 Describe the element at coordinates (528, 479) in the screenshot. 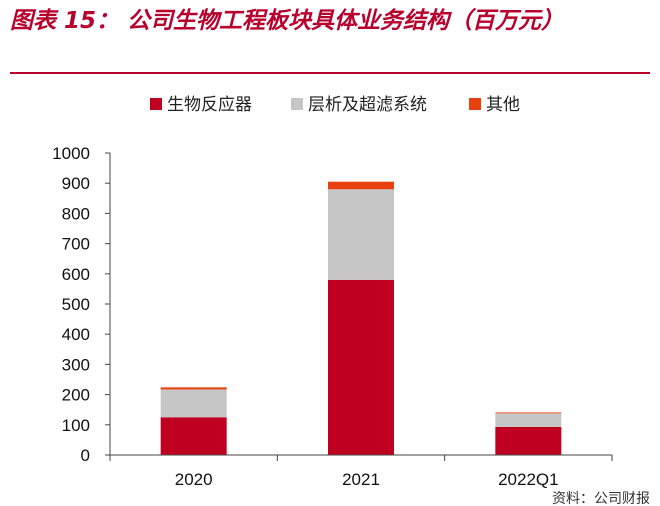

I see `x-category-label: 2022Q1` at that location.